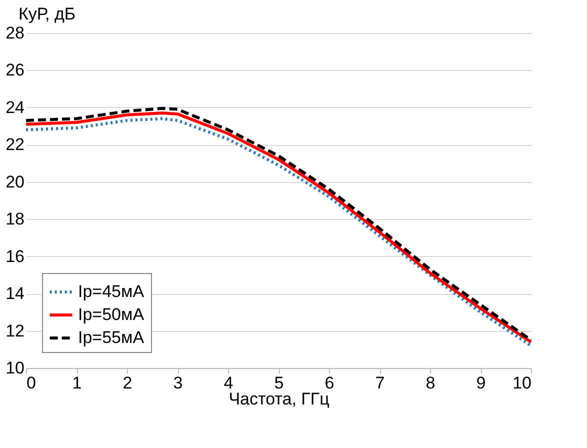 This screenshot has height=448, width=587. What do you see at coordinates (15, 33) in the screenshot?
I see `y-tick-label: 28` at bounding box center [15, 33].